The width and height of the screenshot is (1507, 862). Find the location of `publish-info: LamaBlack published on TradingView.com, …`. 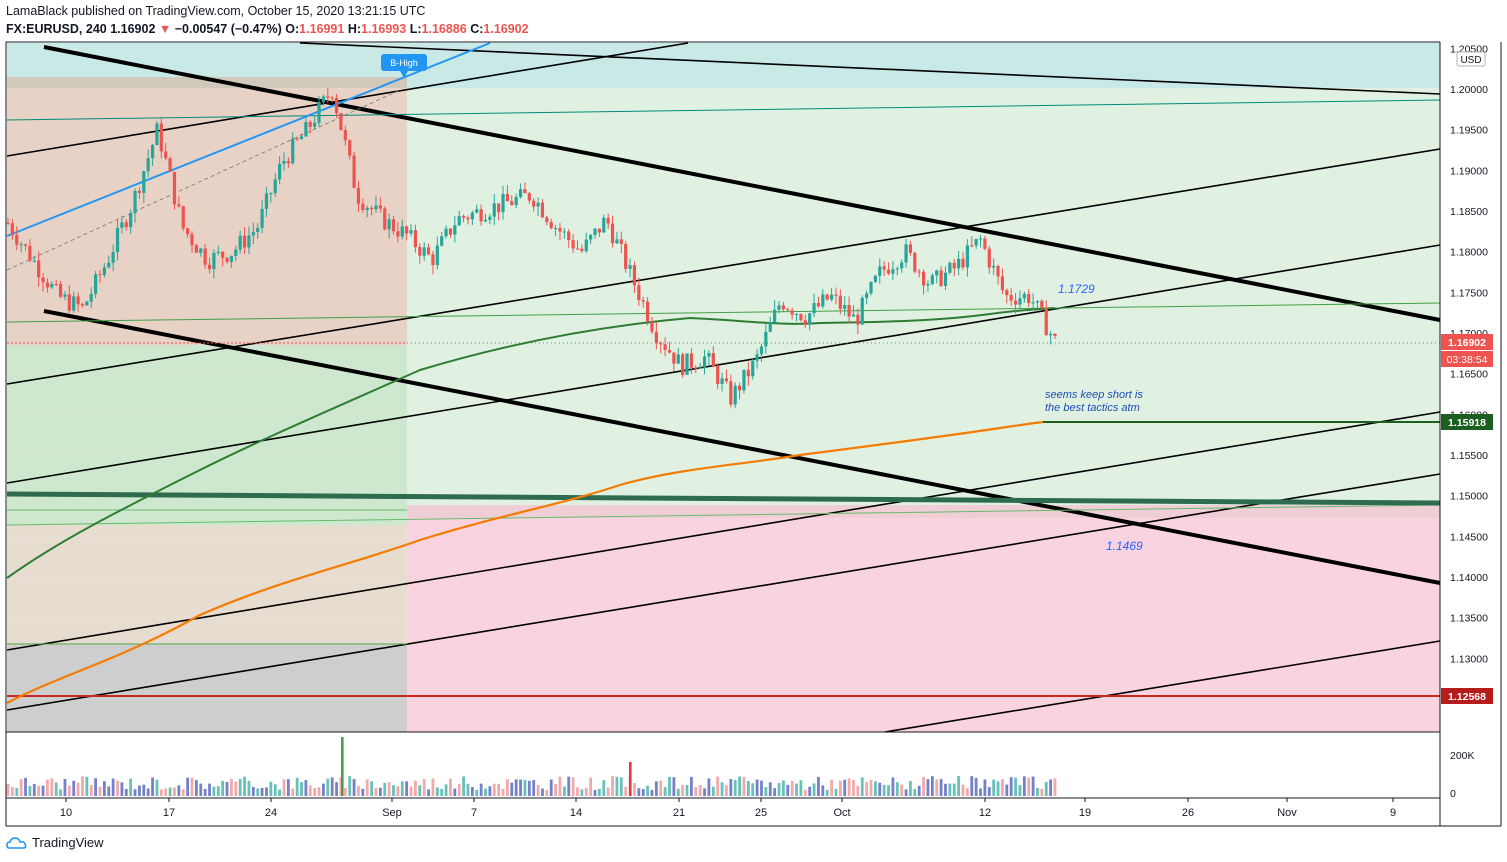

publish-info: LamaBlack published on TradingView.com, … is located at coordinates (216, 11).